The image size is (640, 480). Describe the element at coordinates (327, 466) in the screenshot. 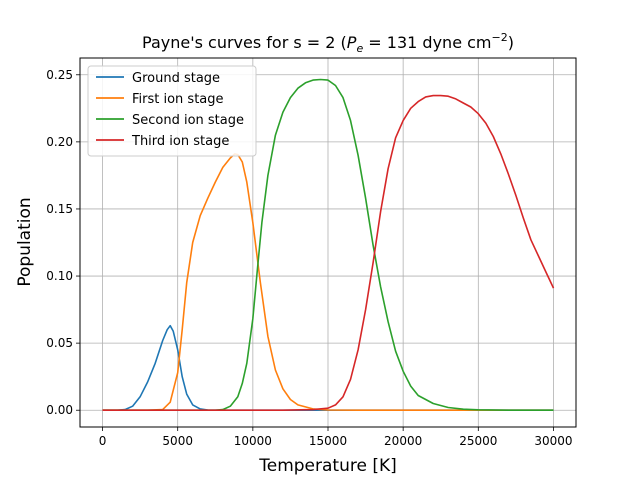

I see `x-axis-label: Temperature [K]` at that location.